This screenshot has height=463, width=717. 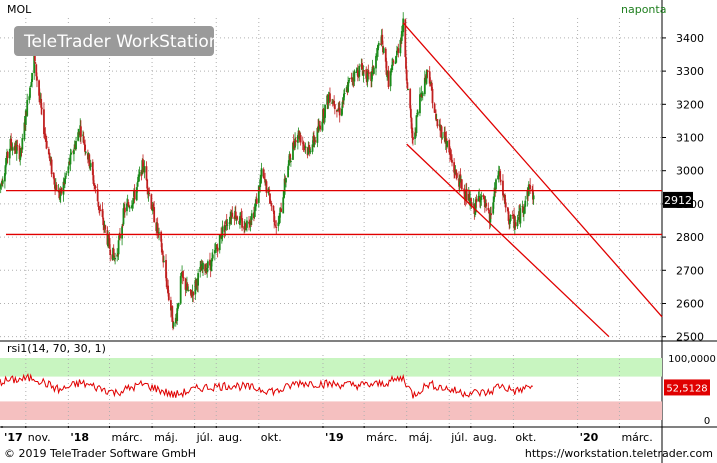 I want to click on price-axis-label: 2800, so click(x=690, y=237).